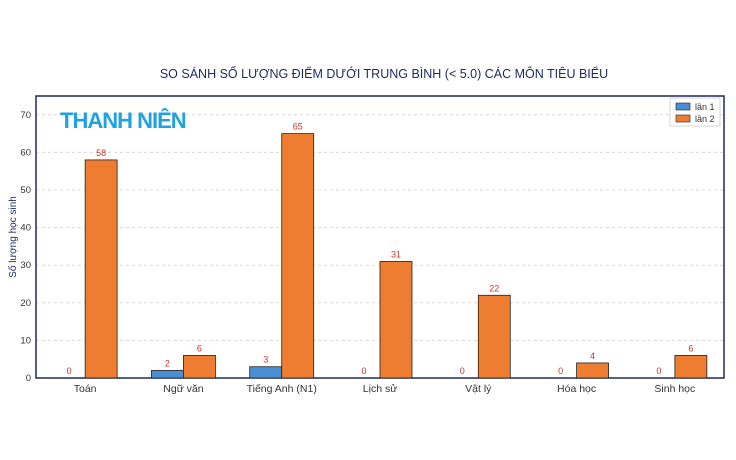  I want to click on data-label: 3, so click(265, 360).